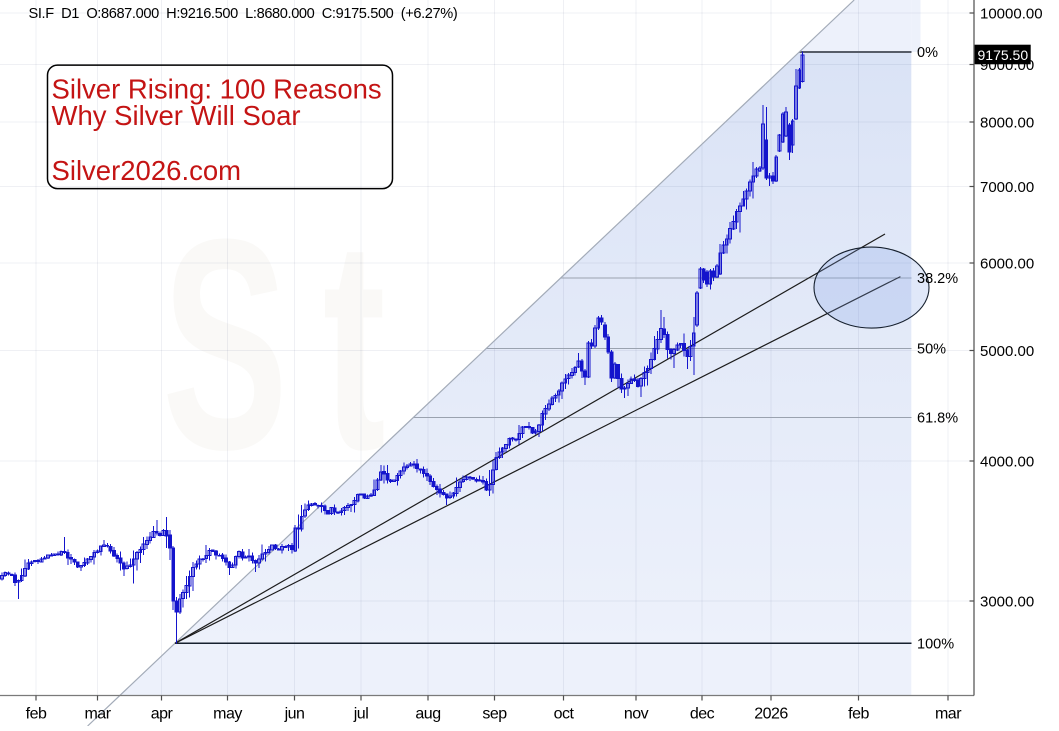  What do you see at coordinates (937, 419) in the screenshot?
I see `svg-text: 61.8%` at bounding box center [937, 419].